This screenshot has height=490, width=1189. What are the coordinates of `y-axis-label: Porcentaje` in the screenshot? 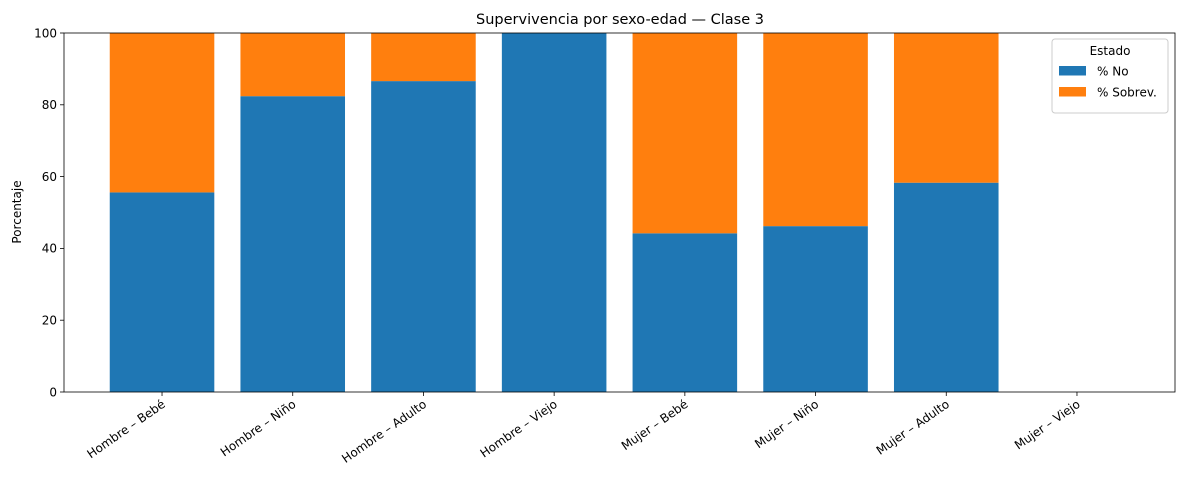 It's located at (17, 211).